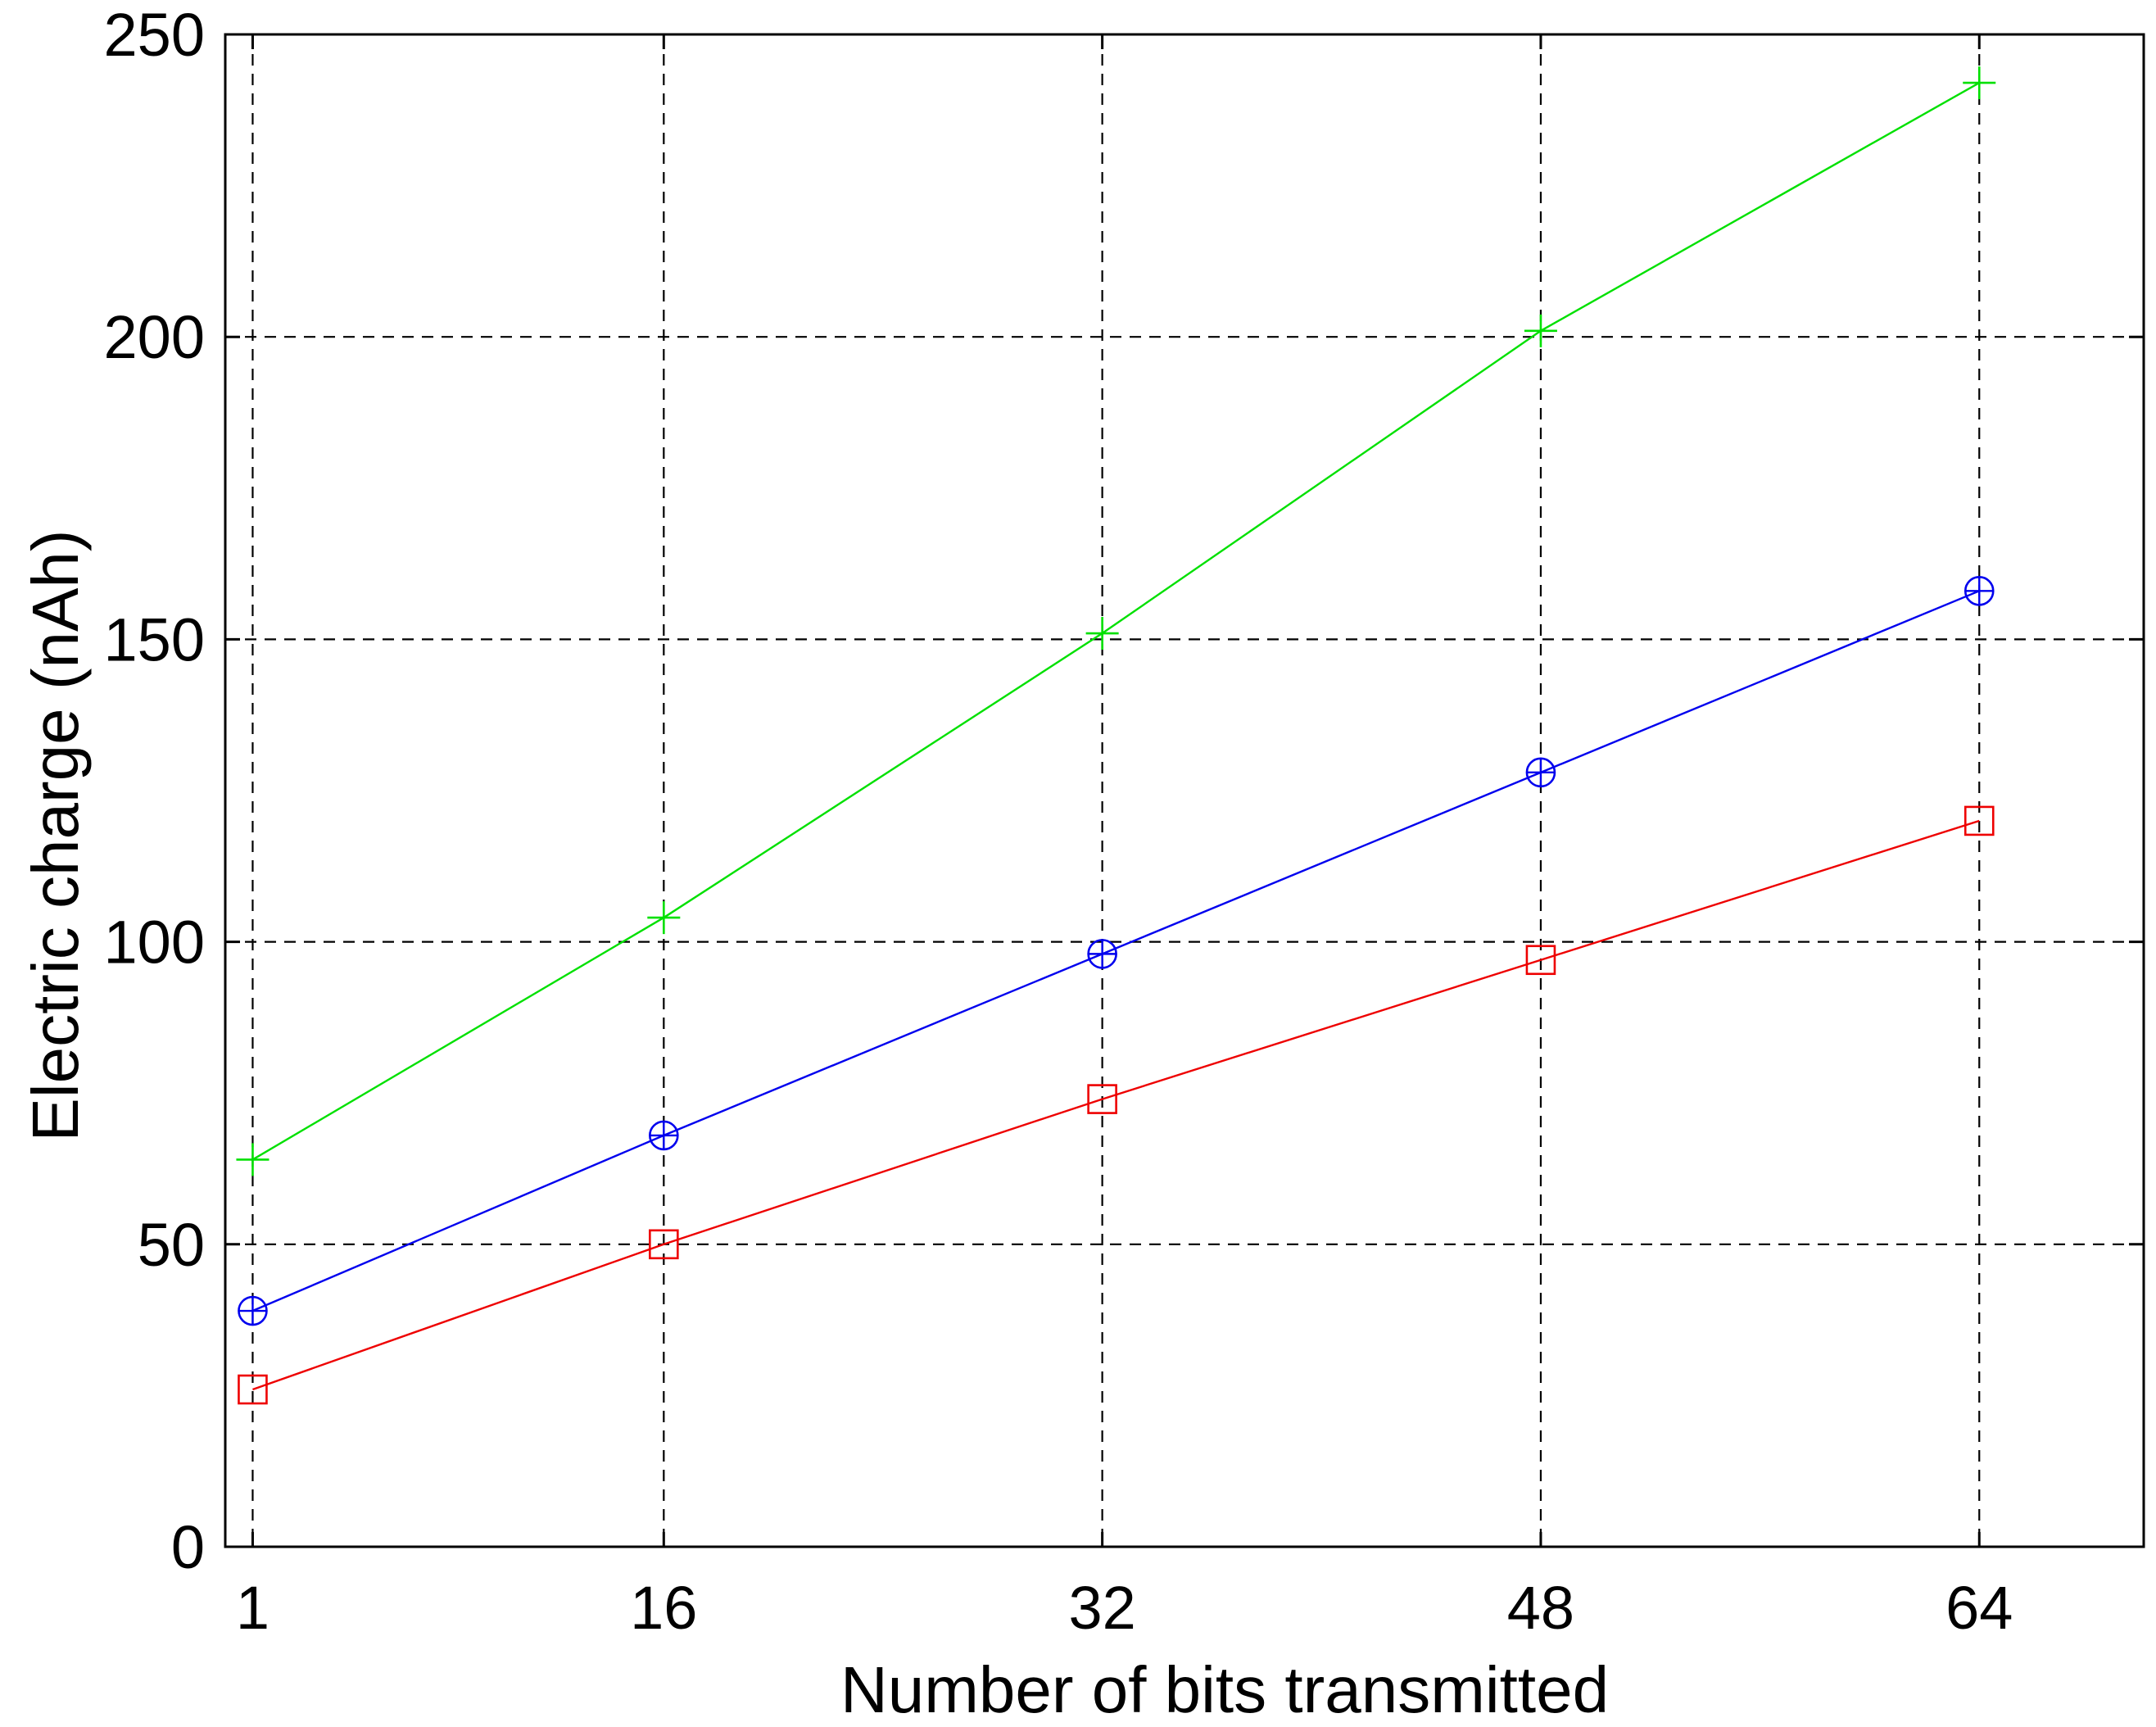 This screenshot has width=2156, height=1727. I want to click on x-tick-label: 64, so click(1979, 1608).